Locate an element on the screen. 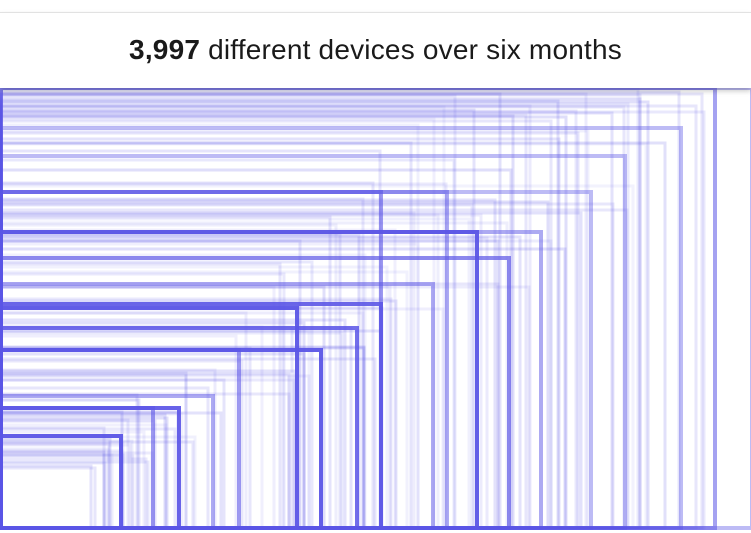  device-count: 3,997 is located at coordinates (165, 49).